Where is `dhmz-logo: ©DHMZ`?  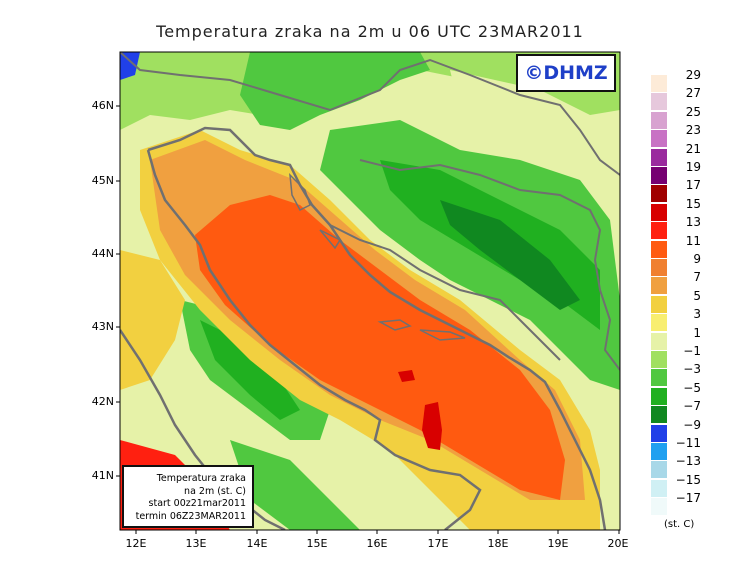 dhmz-logo: ©DHMZ is located at coordinates (566, 73).